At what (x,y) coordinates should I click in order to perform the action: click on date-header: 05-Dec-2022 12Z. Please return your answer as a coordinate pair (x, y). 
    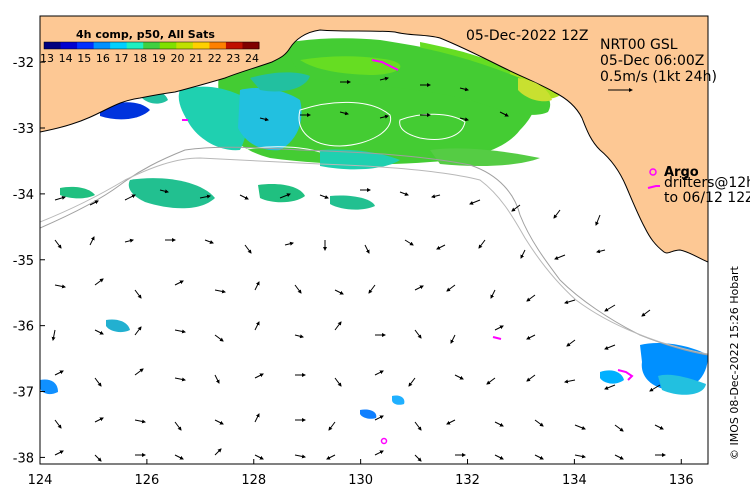
    Looking at the image, I should click on (527, 36).